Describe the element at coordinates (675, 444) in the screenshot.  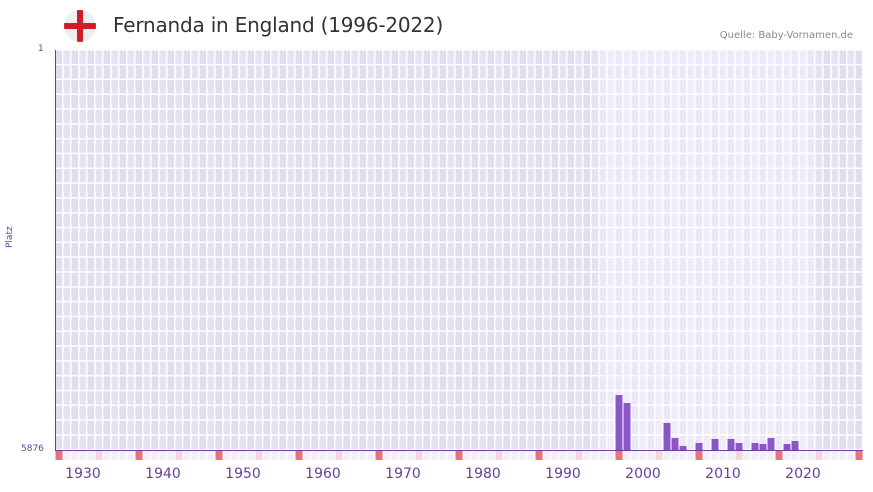
I see `bar-2005` at that location.